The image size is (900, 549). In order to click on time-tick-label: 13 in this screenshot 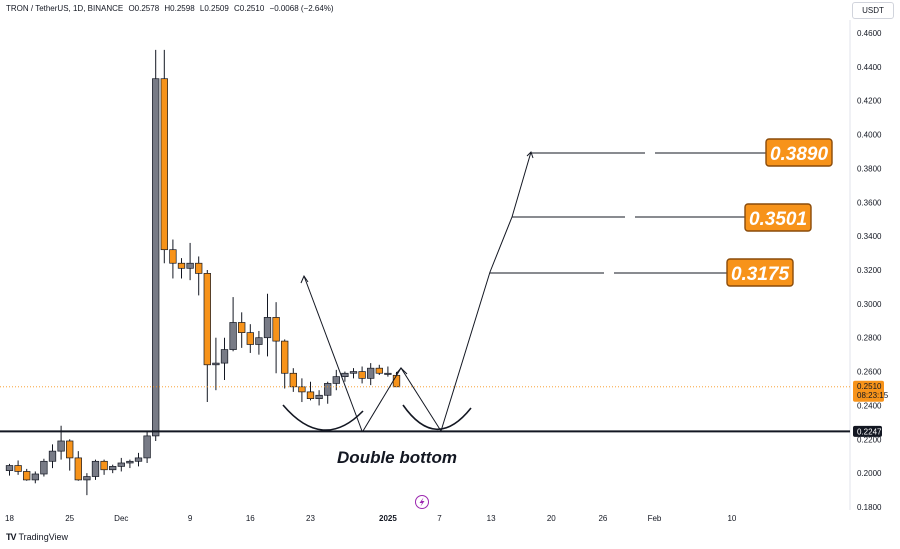, I will do `click(491, 518)`.